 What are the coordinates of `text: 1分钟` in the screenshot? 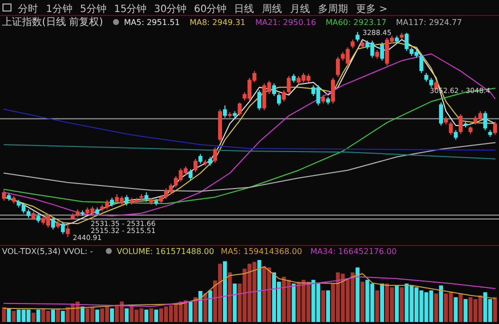 It's located at (59, 9).